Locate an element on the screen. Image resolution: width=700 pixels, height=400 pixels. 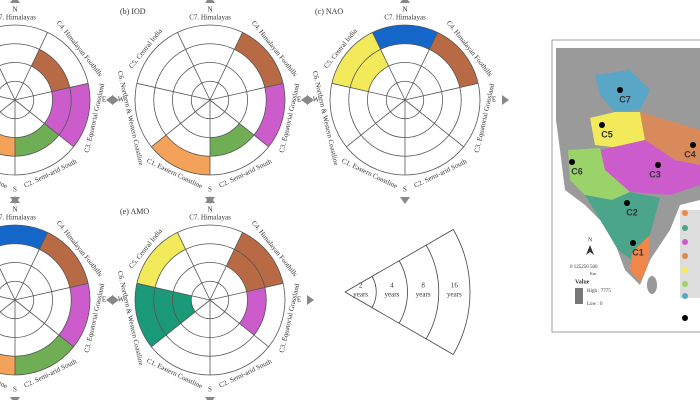
region-label: C4 is located at coordinates (690, 154).